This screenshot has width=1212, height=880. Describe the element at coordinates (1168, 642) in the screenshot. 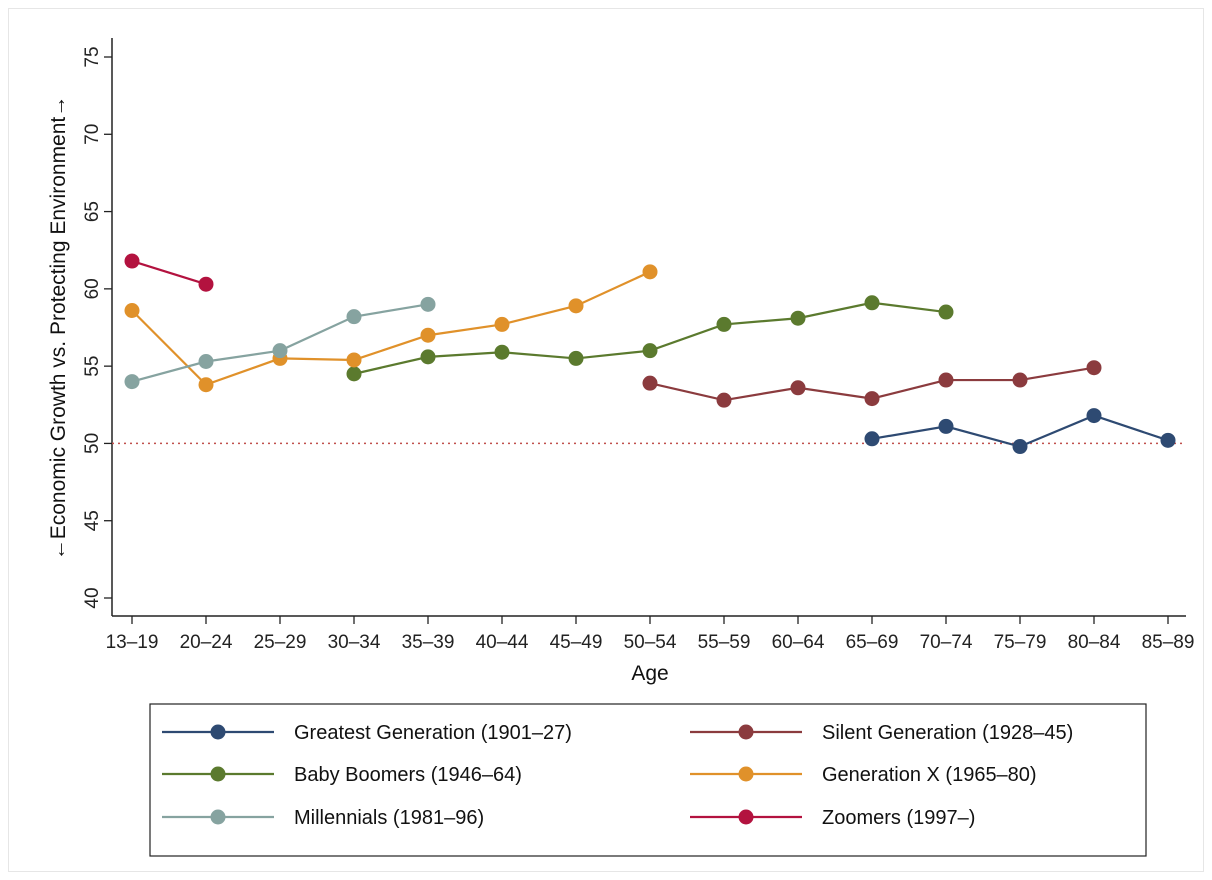

I see `x-tick-label: 85–89` at that location.